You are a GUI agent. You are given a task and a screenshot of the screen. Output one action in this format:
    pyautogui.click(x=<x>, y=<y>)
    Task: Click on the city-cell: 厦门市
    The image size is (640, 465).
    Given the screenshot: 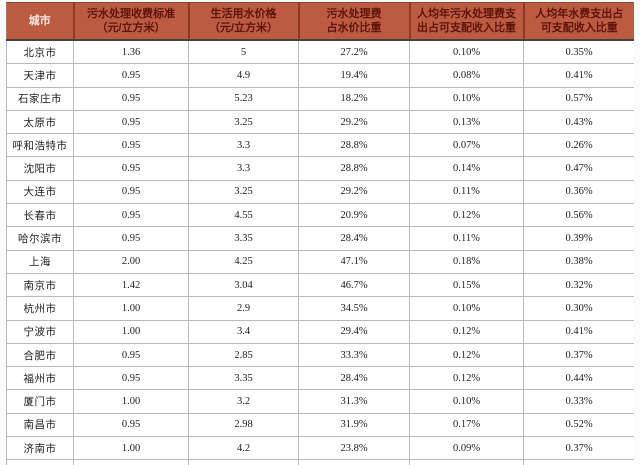 What is the action you would take?
    pyautogui.click(x=40, y=401)
    